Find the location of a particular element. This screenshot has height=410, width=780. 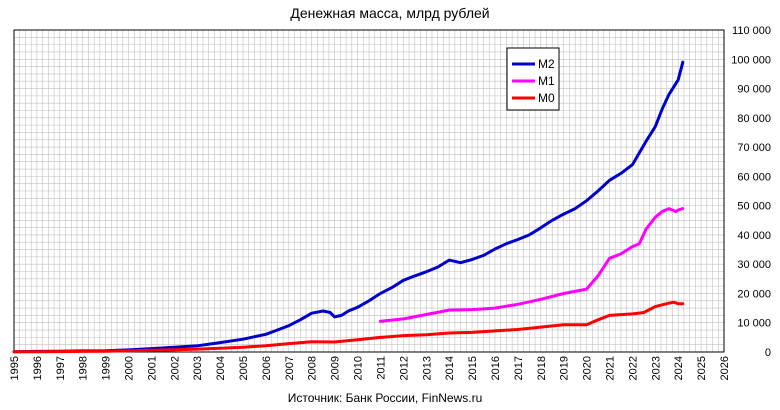

y-tick-label: 30 000 is located at coordinates (754, 265).